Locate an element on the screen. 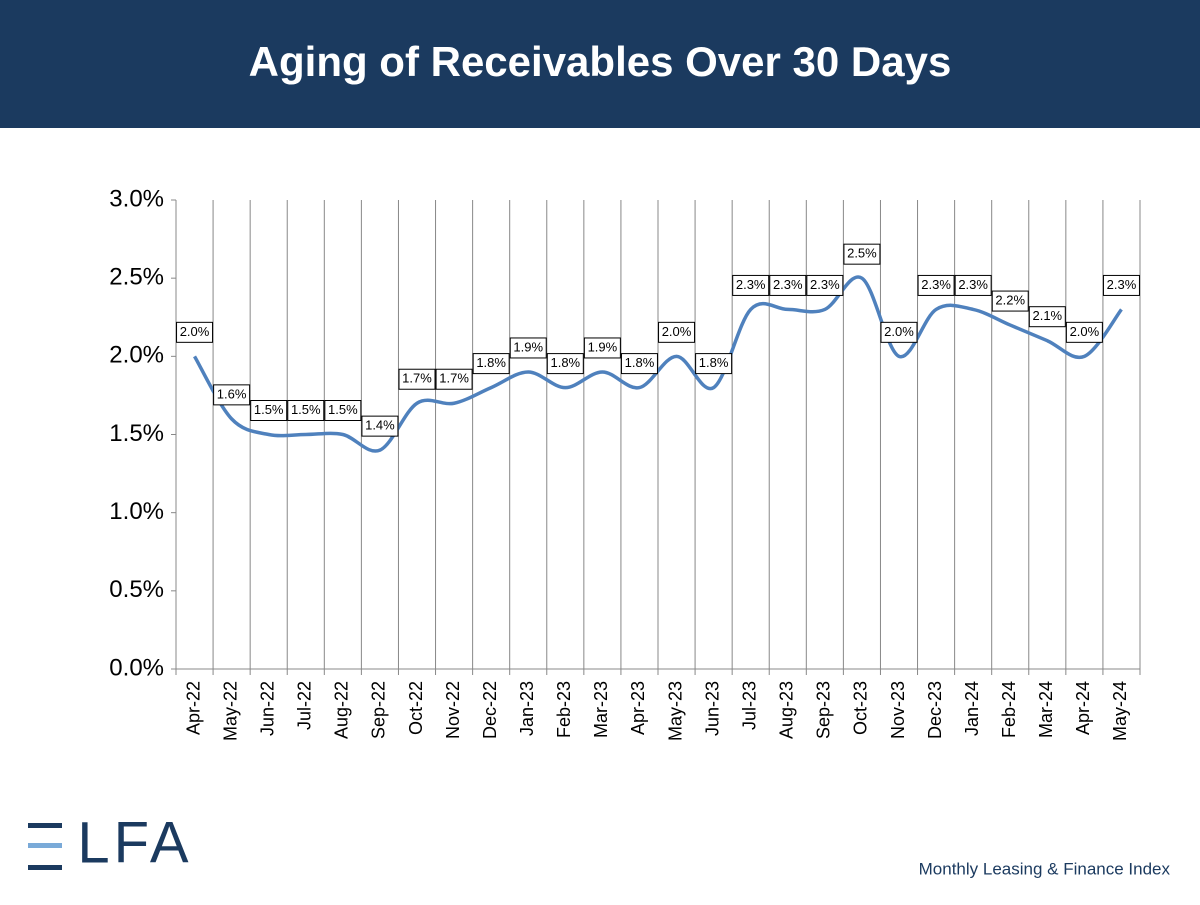 This screenshot has width=1200, height=905. data-label: 2.1% is located at coordinates (1047, 317).